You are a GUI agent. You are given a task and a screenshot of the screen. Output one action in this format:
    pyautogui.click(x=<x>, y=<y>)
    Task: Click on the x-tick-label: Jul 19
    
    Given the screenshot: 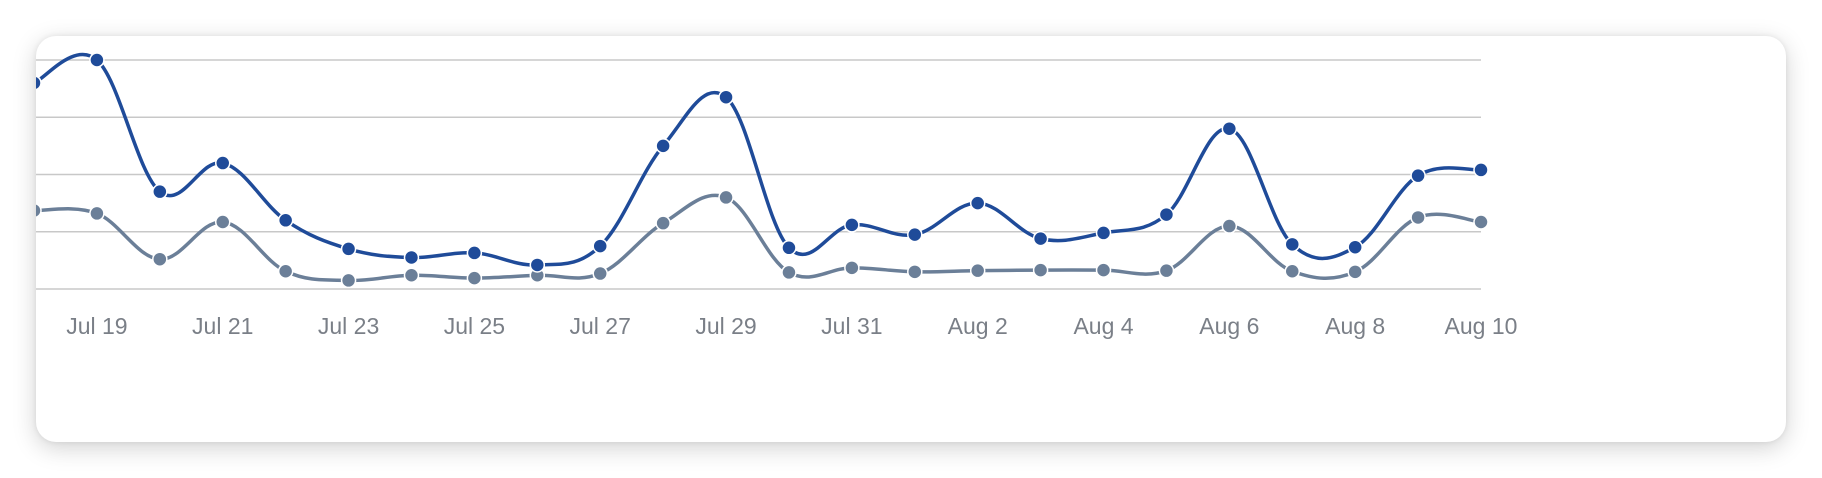 What is the action you would take?
    pyautogui.click(x=96, y=326)
    